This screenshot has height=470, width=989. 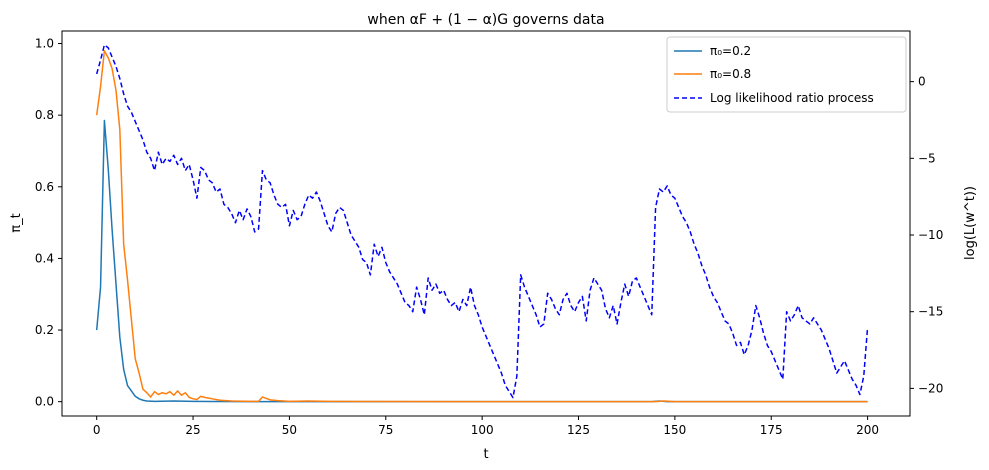 I want to click on y-axis-right: 0 −5 −10 −15 −20, so click(x=926, y=235).